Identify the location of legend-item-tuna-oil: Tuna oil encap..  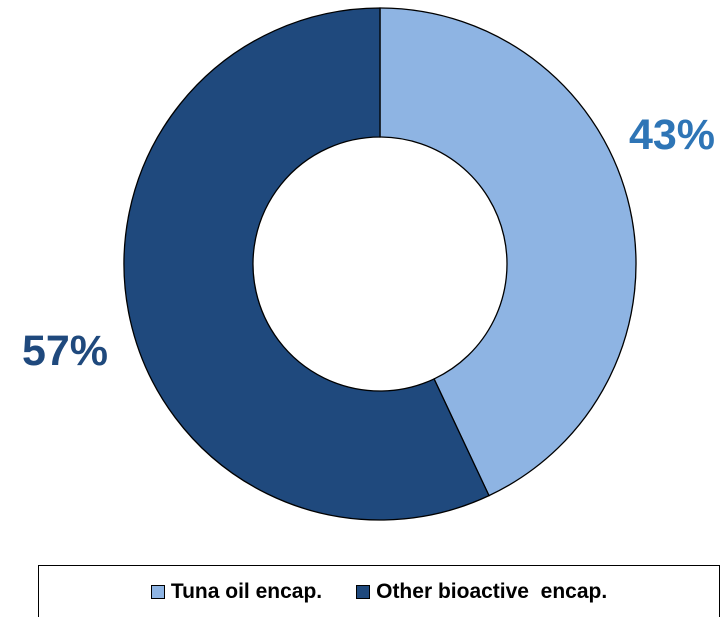
(236, 591).